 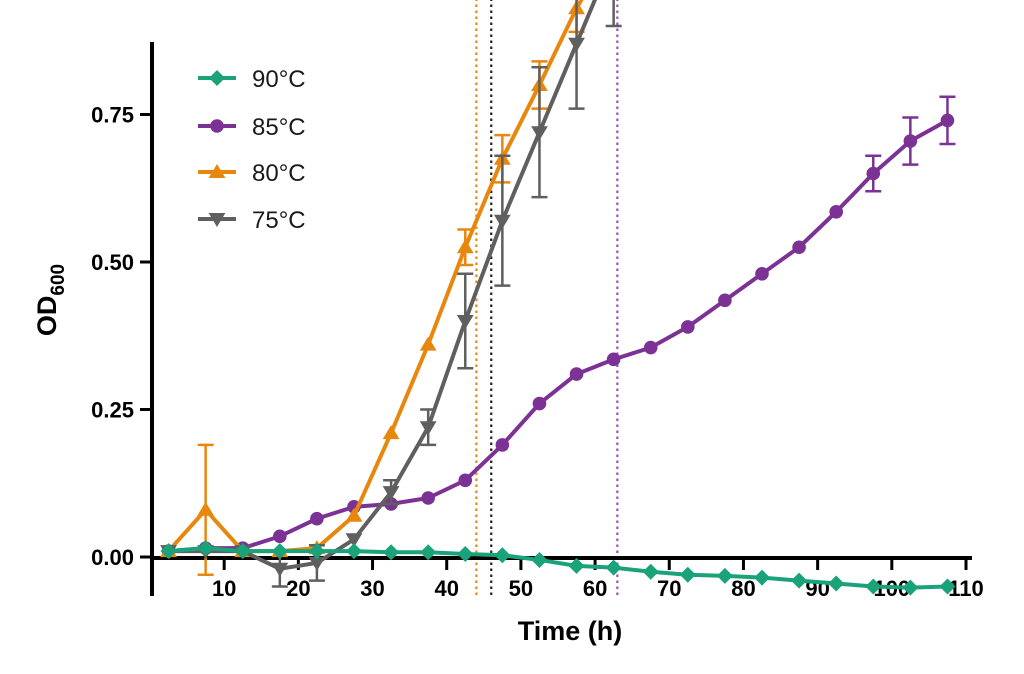 I want to click on x-tick-label: 70, so click(x=669, y=588).